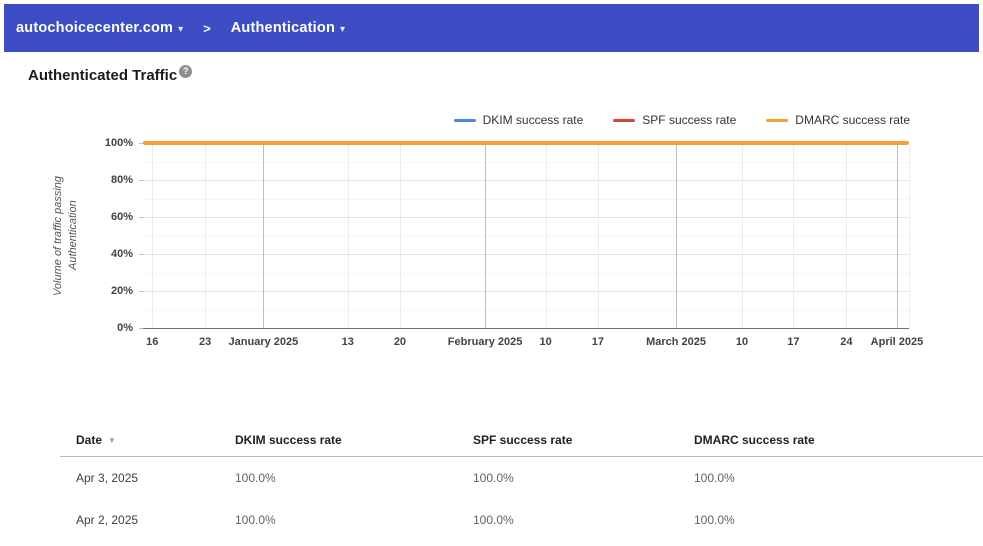  Describe the element at coordinates (205, 342) in the screenshot. I see `x-tick-day-label: 23` at that location.